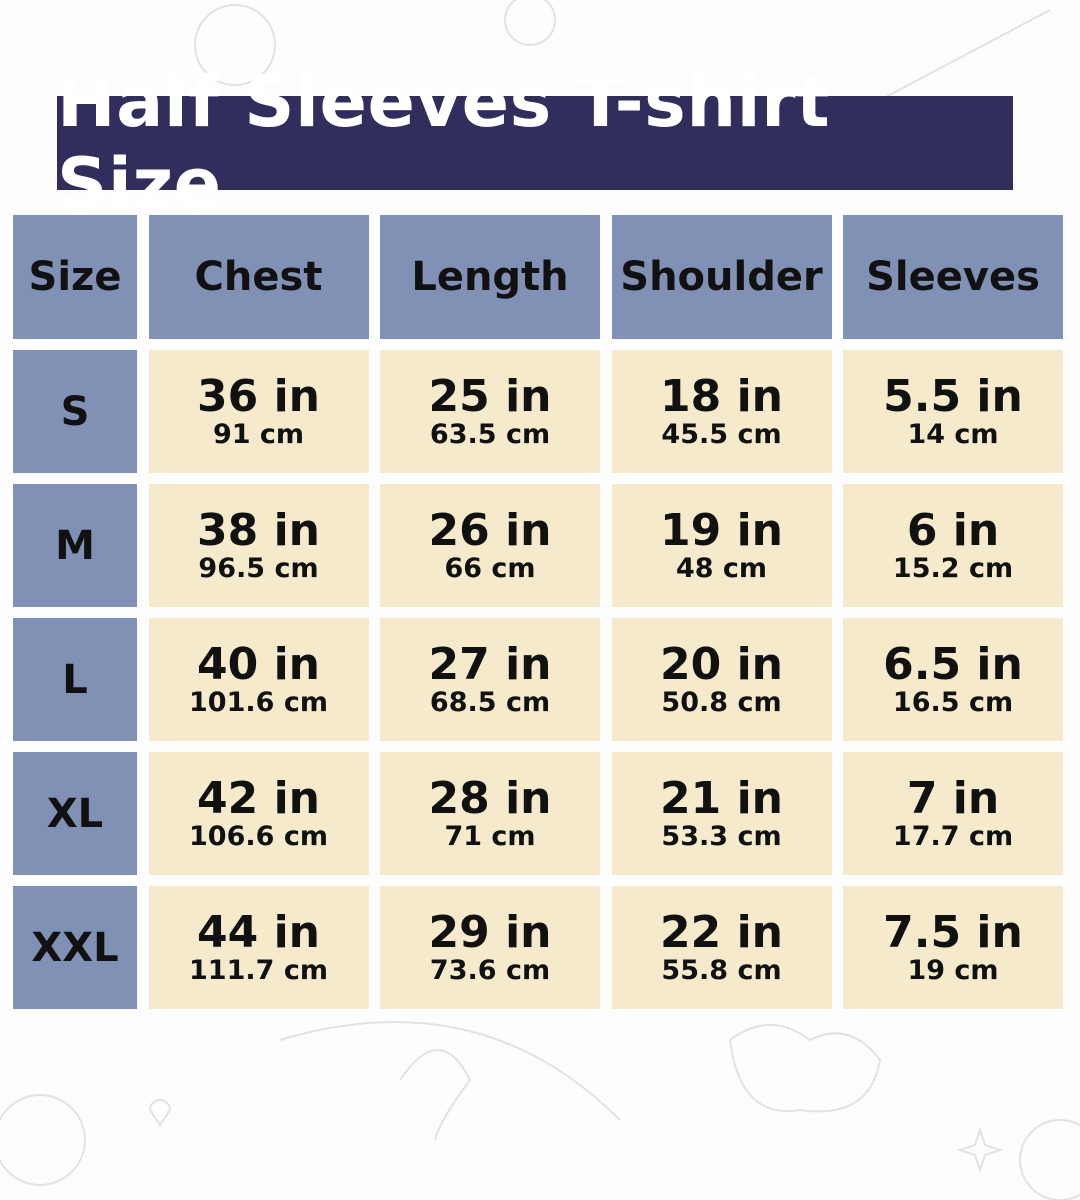  Describe the element at coordinates (953, 798) in the screenshot. I see `inches-value: 7 in` at that location.